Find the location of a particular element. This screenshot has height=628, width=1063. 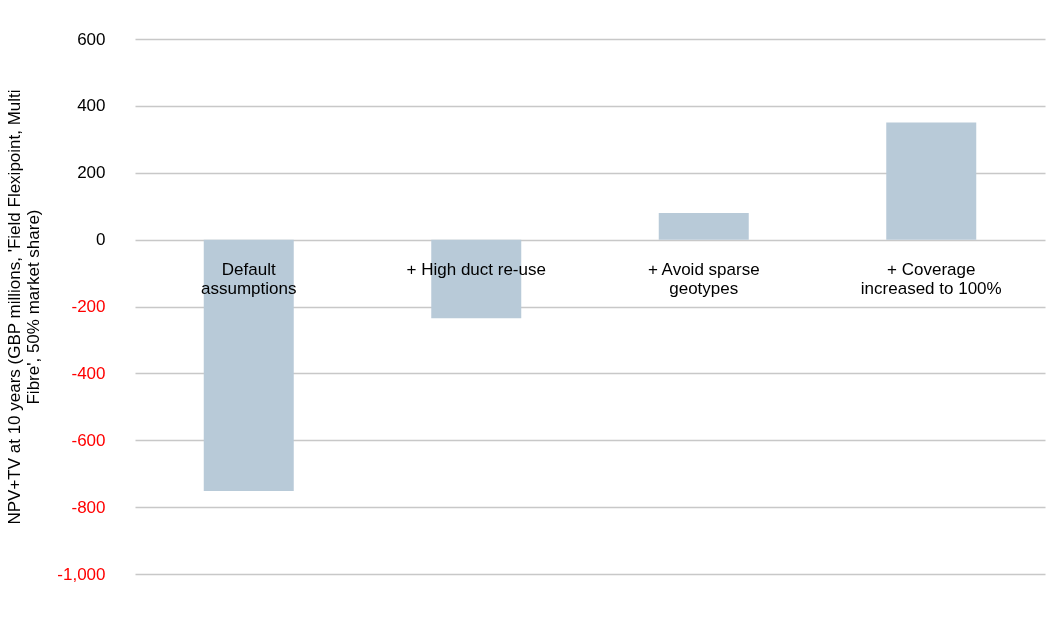

y-tick-label: 200 is located at coordinates (91, 173).